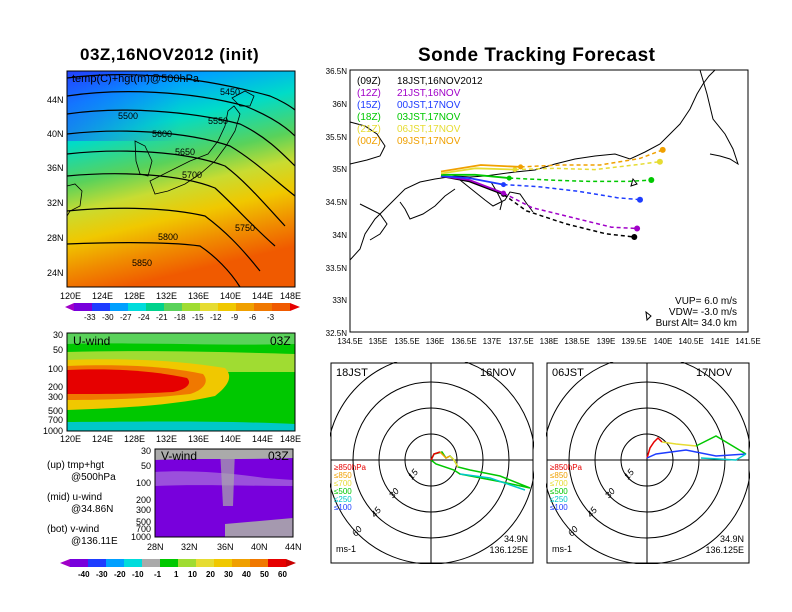  What do you see at coordinates (158, 574) in the screenshot?
I see `cbar-tick: -1` at bounding box center [158, 574].